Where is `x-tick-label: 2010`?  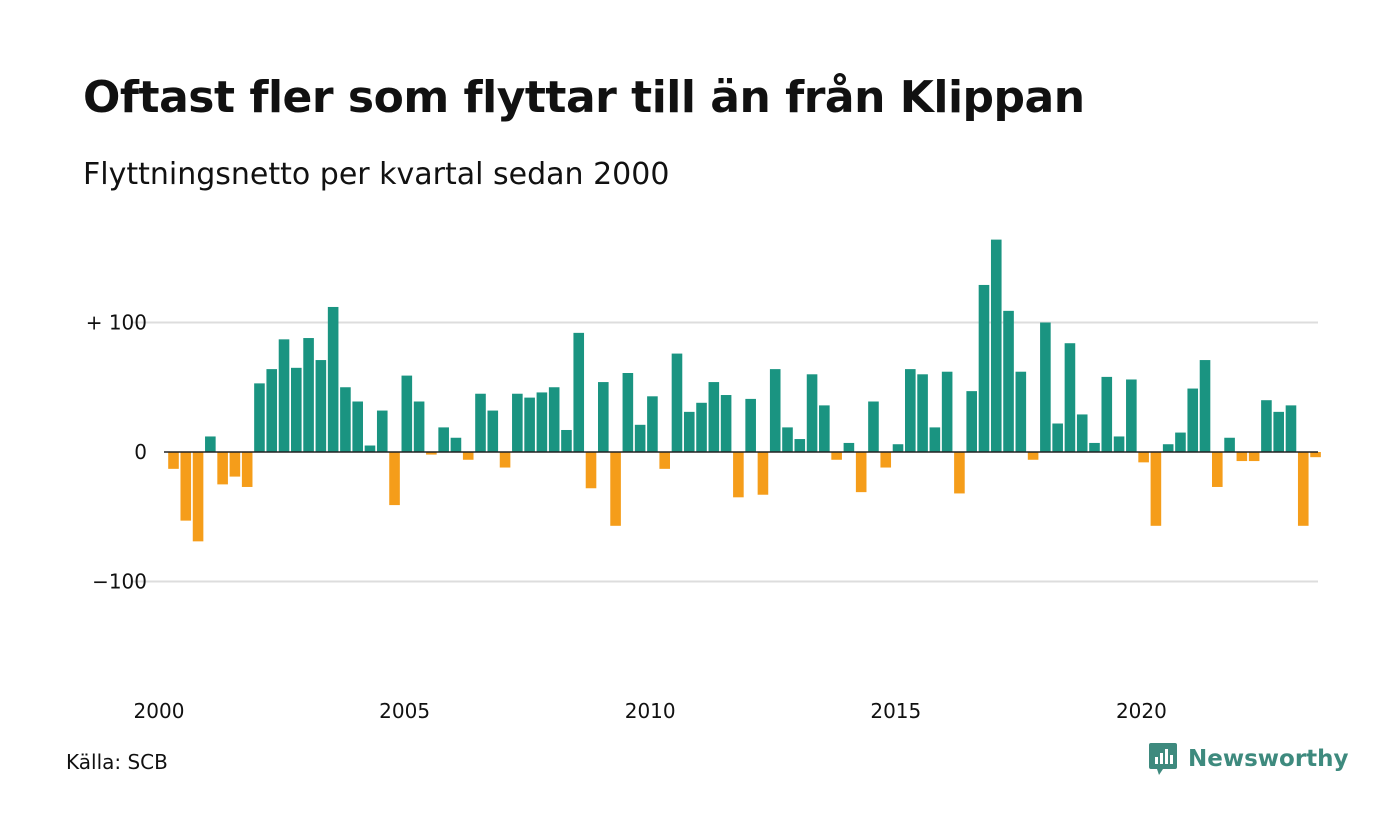
x-tick-label: 2010 is located at coordinates (650, 711).